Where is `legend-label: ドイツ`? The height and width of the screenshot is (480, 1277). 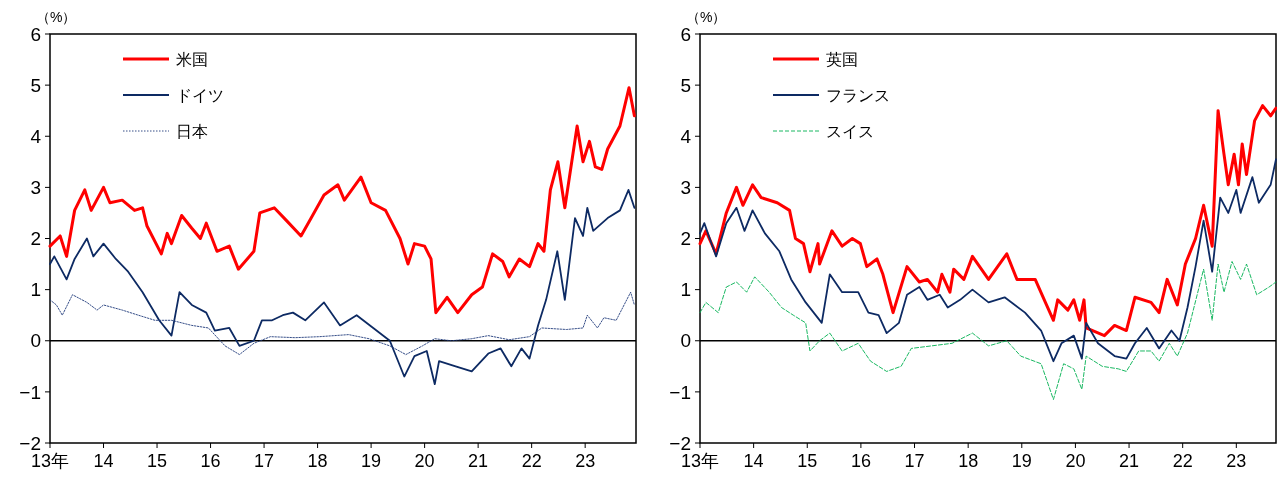 legend-label: ドイツ is located at coordinates (200, 95).